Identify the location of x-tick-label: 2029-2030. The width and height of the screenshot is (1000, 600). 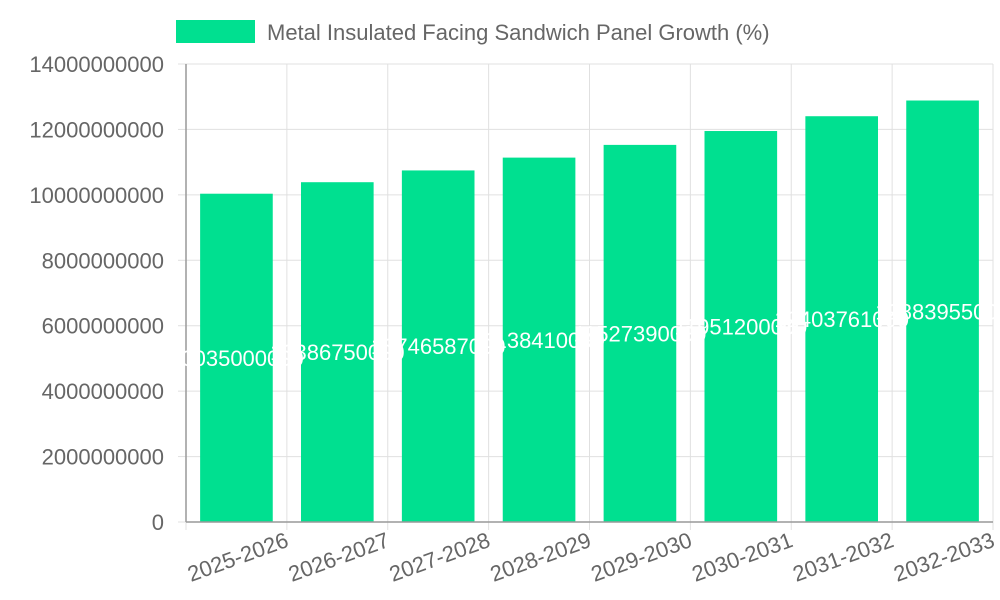
(641, 556).